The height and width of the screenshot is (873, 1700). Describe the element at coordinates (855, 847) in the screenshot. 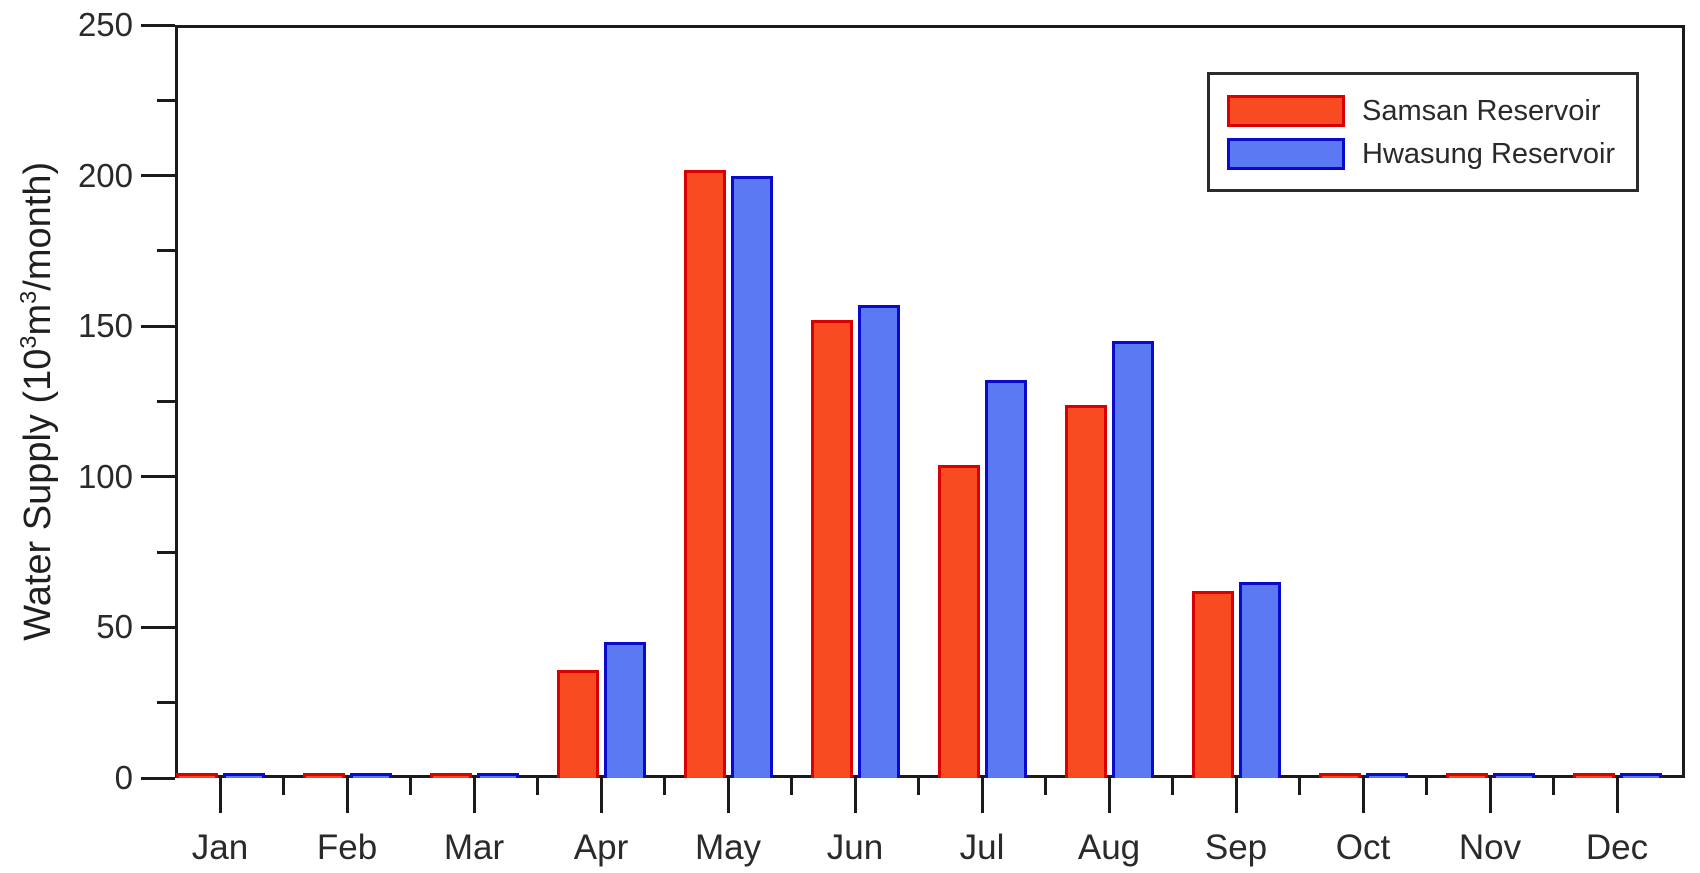

I see `x-axis-tick-label: Jun` at that location.